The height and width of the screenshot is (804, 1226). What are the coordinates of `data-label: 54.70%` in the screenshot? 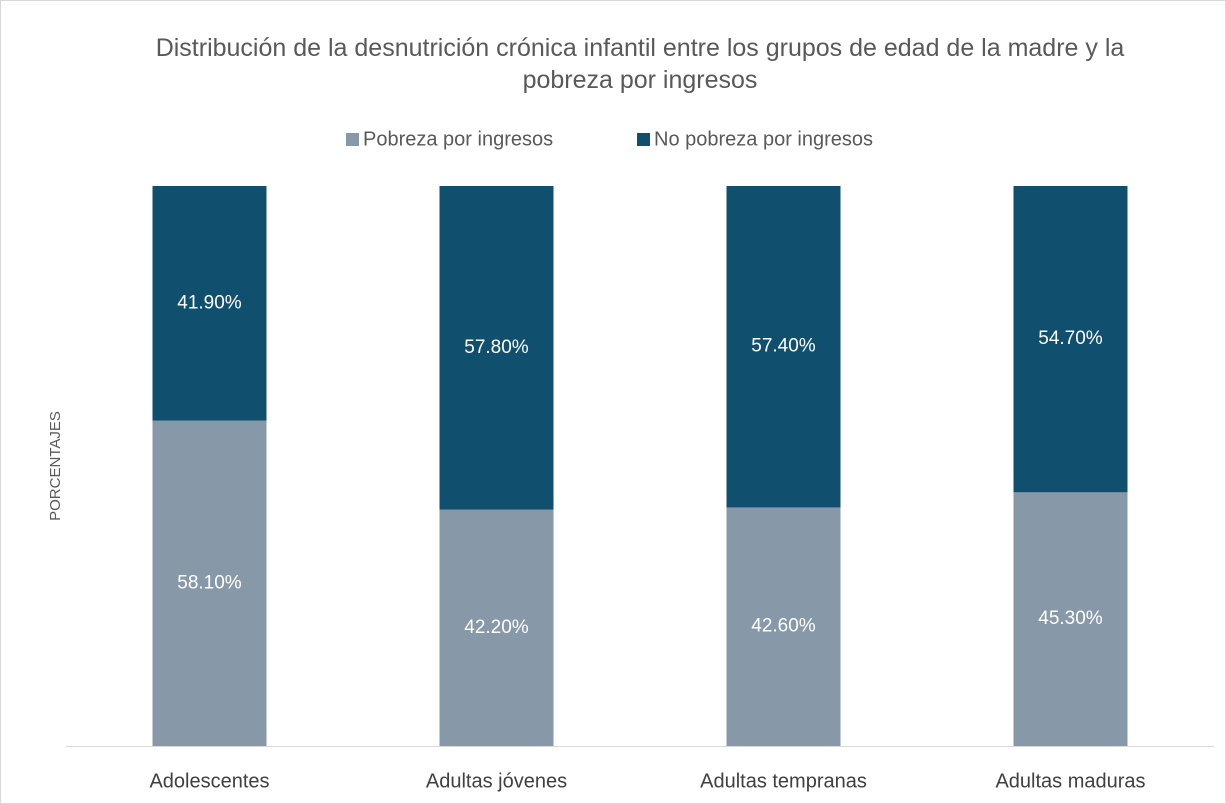 It's located at (1070, 338).